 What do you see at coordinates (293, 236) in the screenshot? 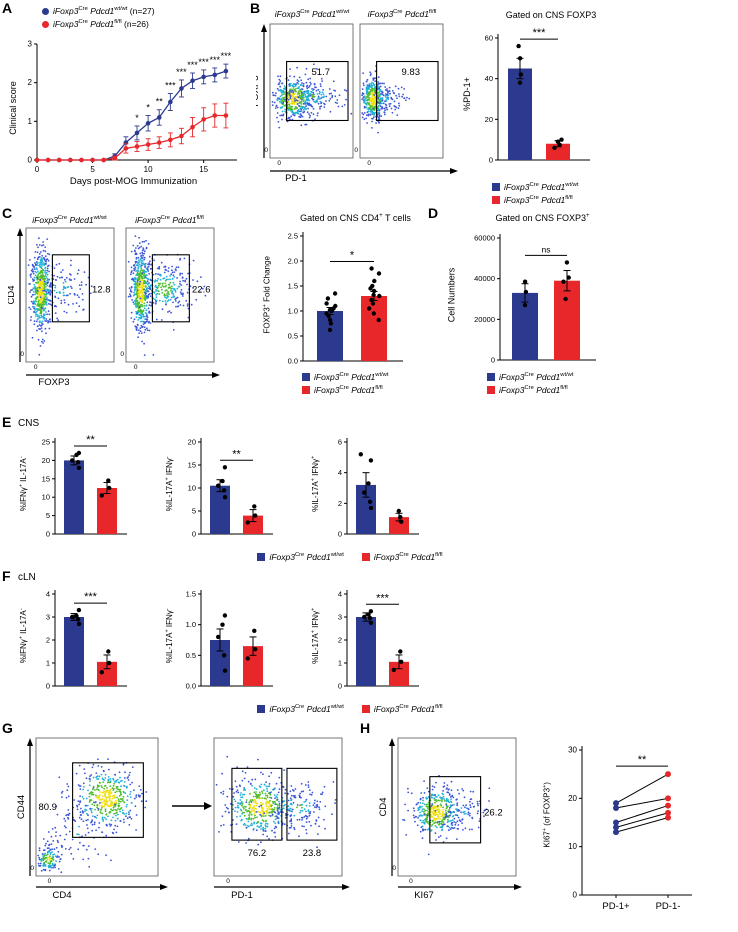
I see `svg-text: 2.5` at bounding box center [293, 236].